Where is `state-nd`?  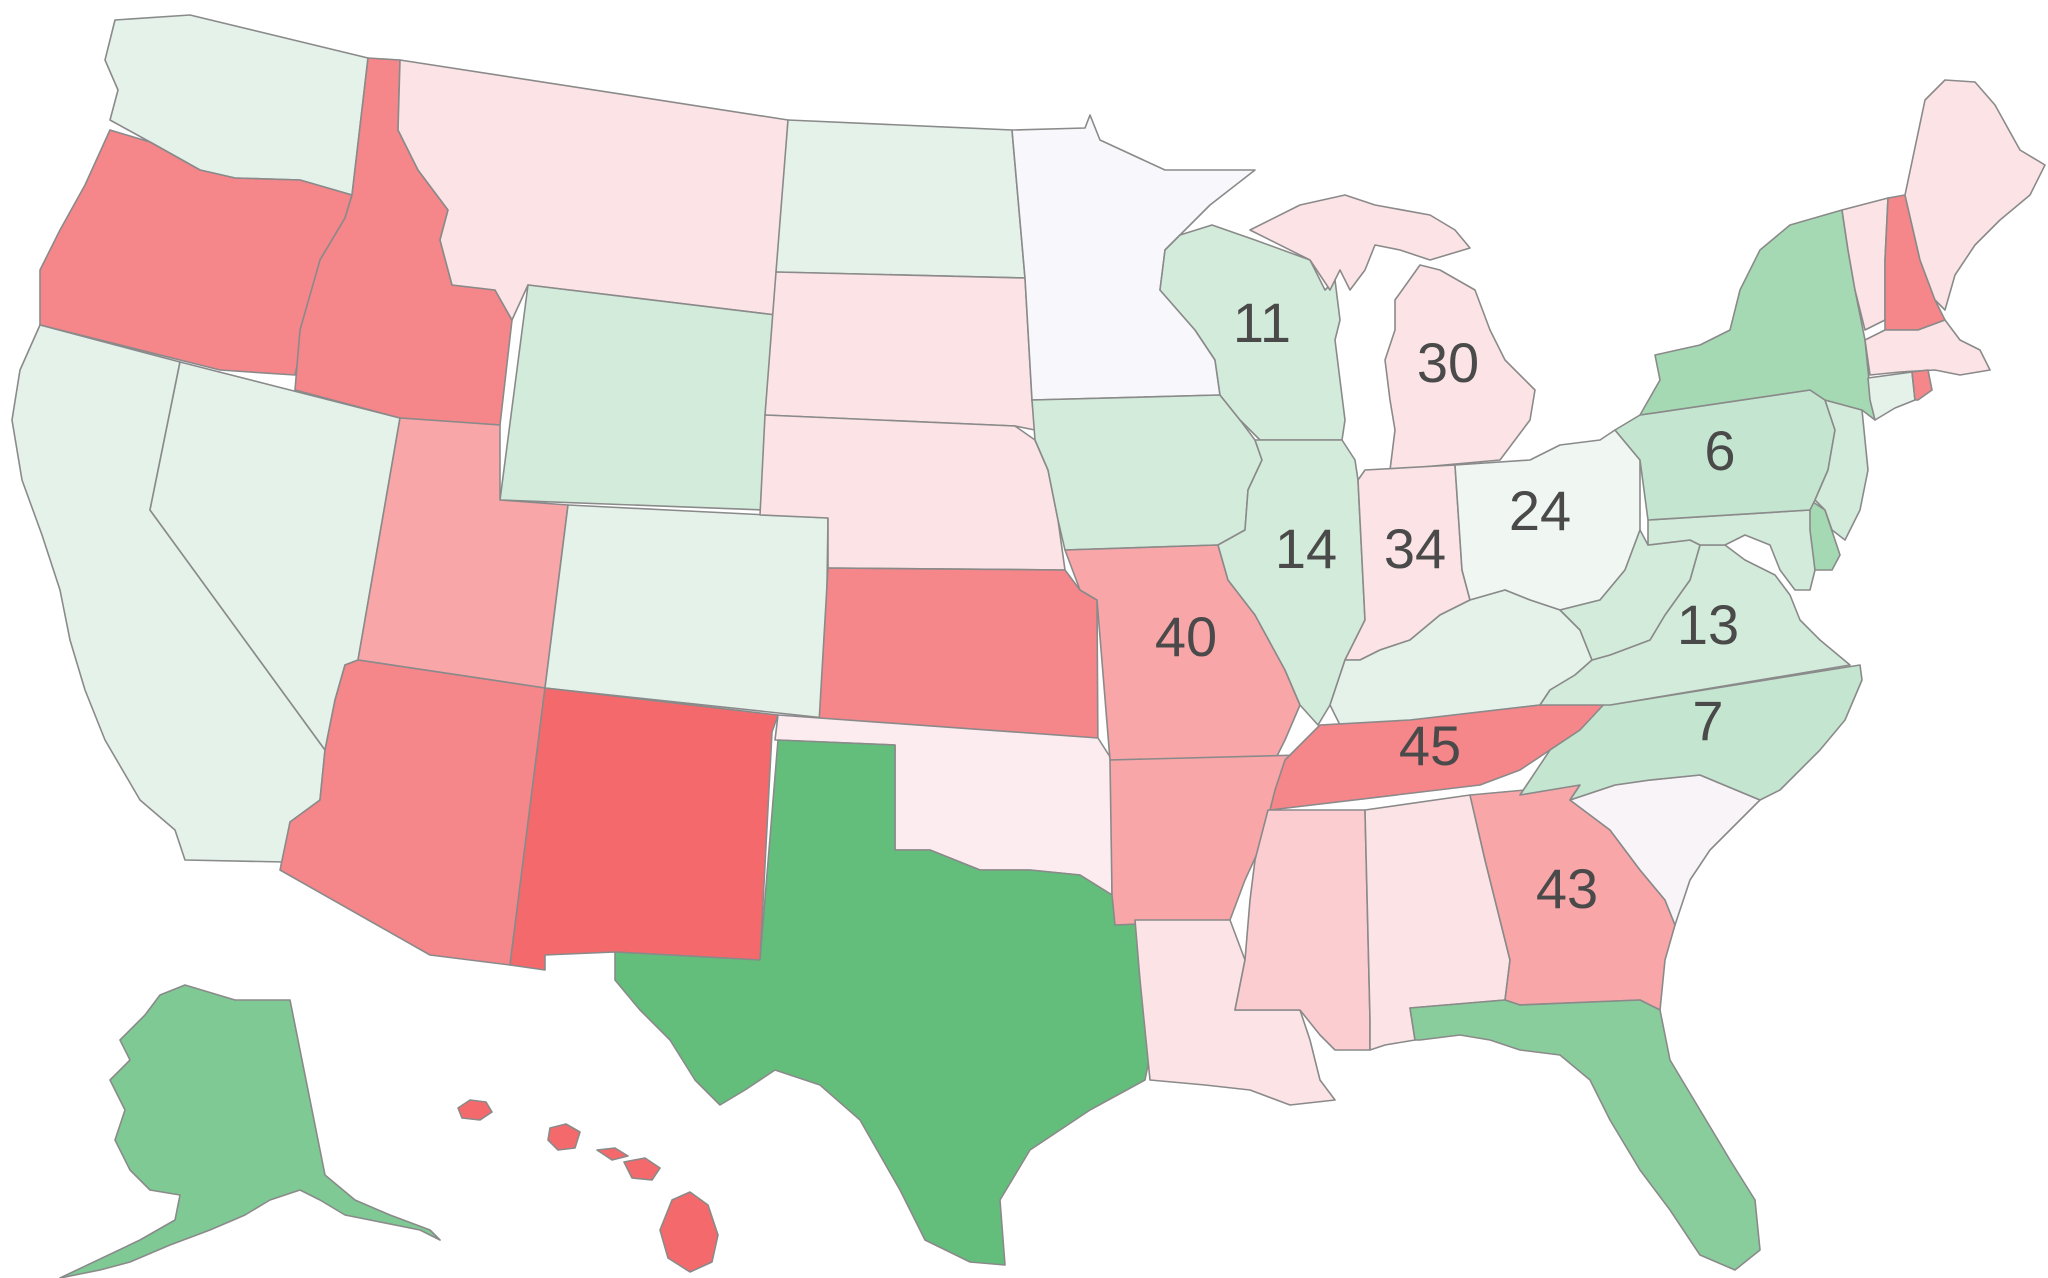
state-nd is located at coordinates (900, 199).